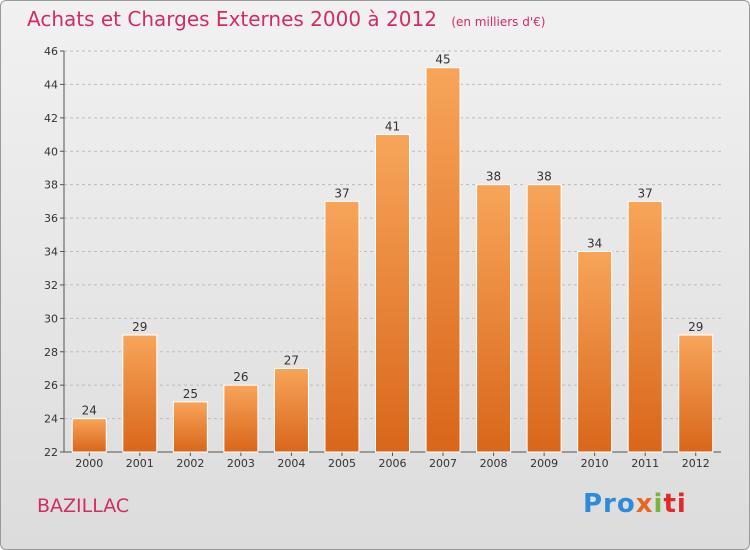  Describe the element at coordinates (51, 151) in the screenshot. I see `y-tick-label: 40` at that location.